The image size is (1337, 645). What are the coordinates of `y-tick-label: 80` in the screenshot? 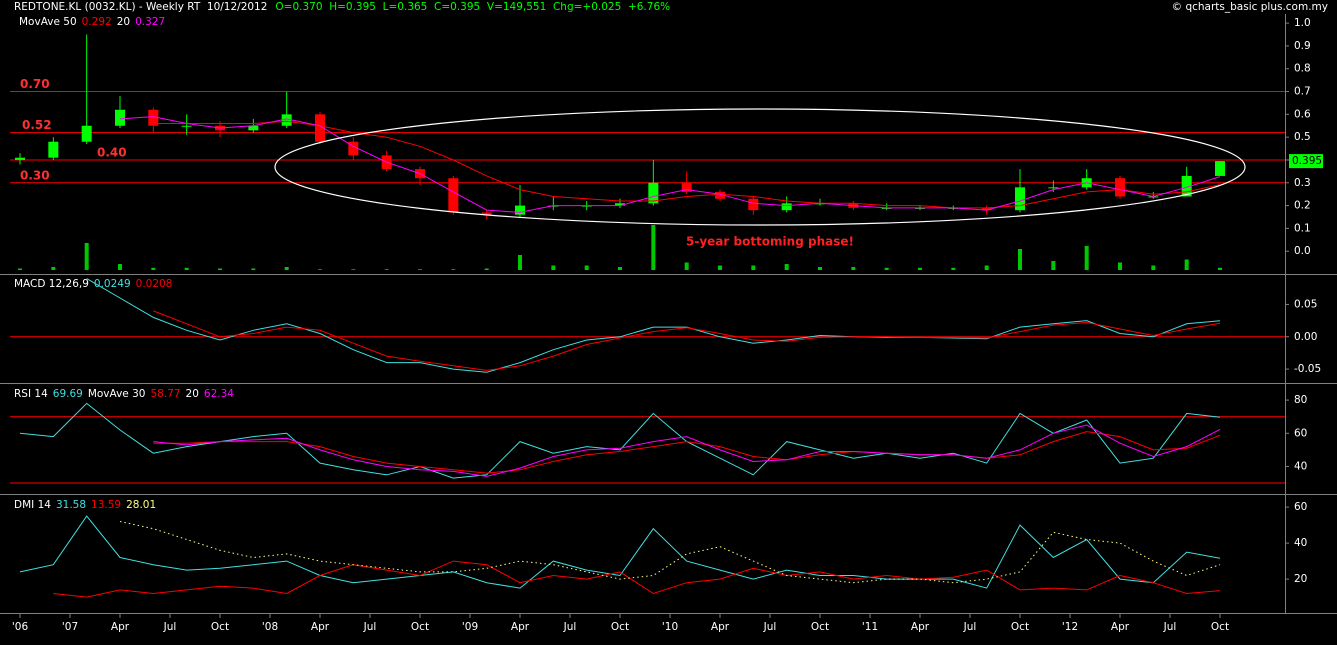 It's located at (1300, 400).